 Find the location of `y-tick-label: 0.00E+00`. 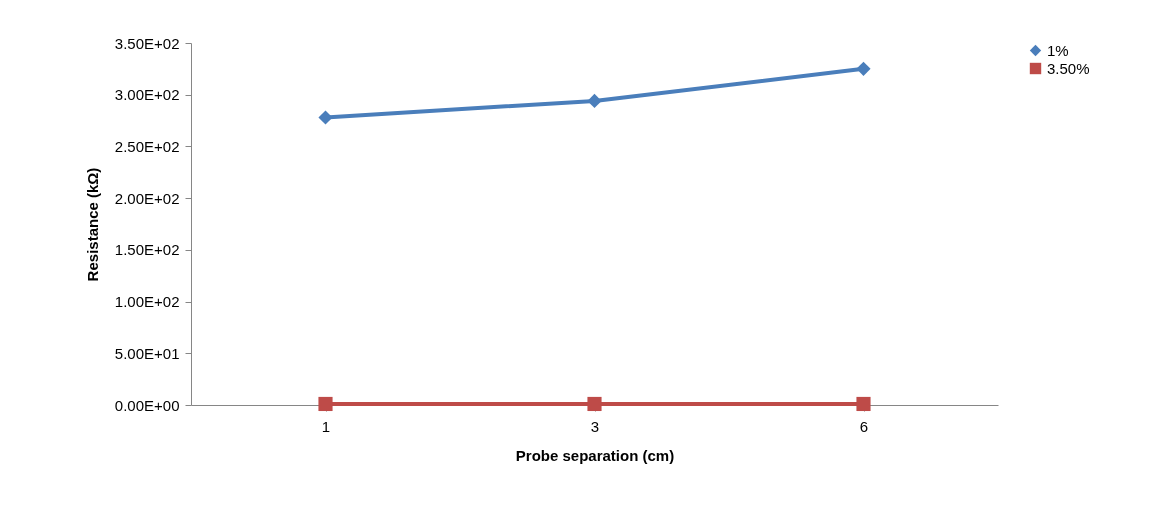

y-tick-label: 0.00E+00 is located at coordinates (147, 405).